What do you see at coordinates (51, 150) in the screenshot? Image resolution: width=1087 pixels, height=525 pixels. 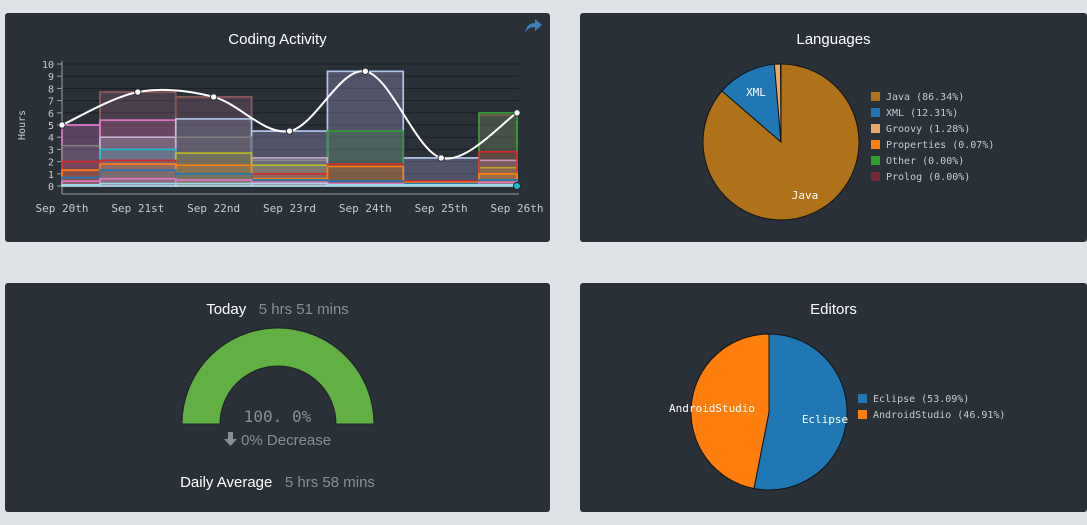 I see `y-tick-label: 3` at bounding box center [51, 150].